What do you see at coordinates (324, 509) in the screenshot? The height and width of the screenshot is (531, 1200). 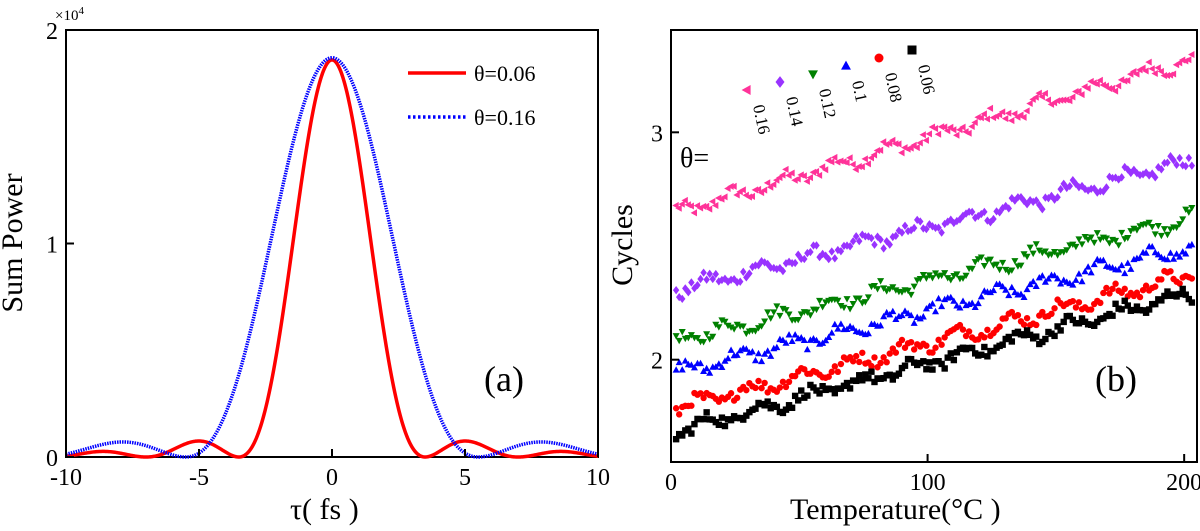 I see `panel-a-x-axis-label: τ( fs )` at bounding box center [324, 509].